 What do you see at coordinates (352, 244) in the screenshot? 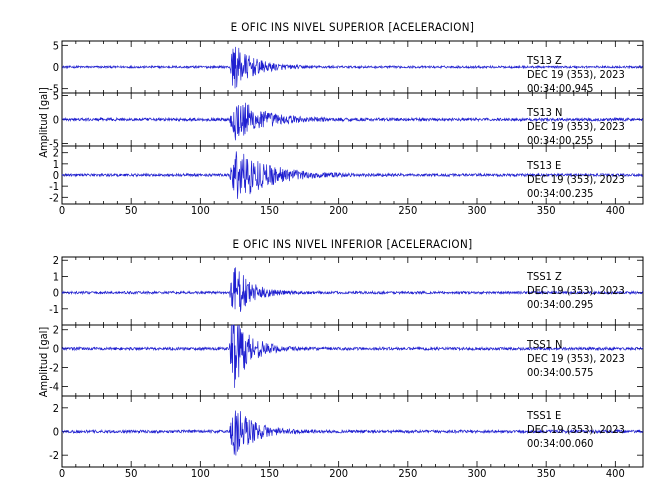
I see `panel-title: E OFIC INS NIVEL INFERIOR [ACELERACION]` at bounding box center [352, 244].